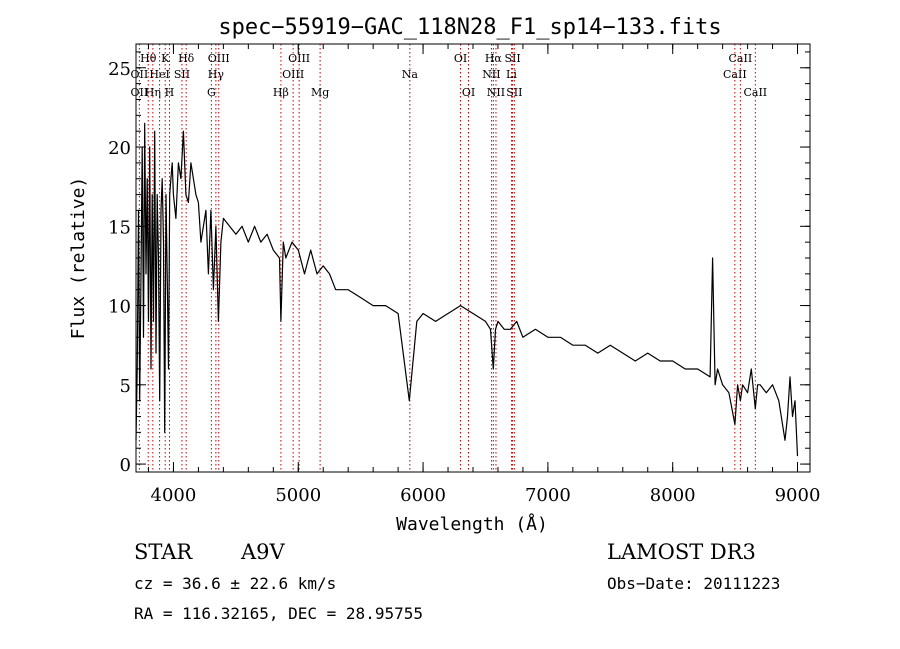 Image resolution: width=900 pixels, height=649 pixels. I want to click on line-label: Hβ, so click(281, 92).